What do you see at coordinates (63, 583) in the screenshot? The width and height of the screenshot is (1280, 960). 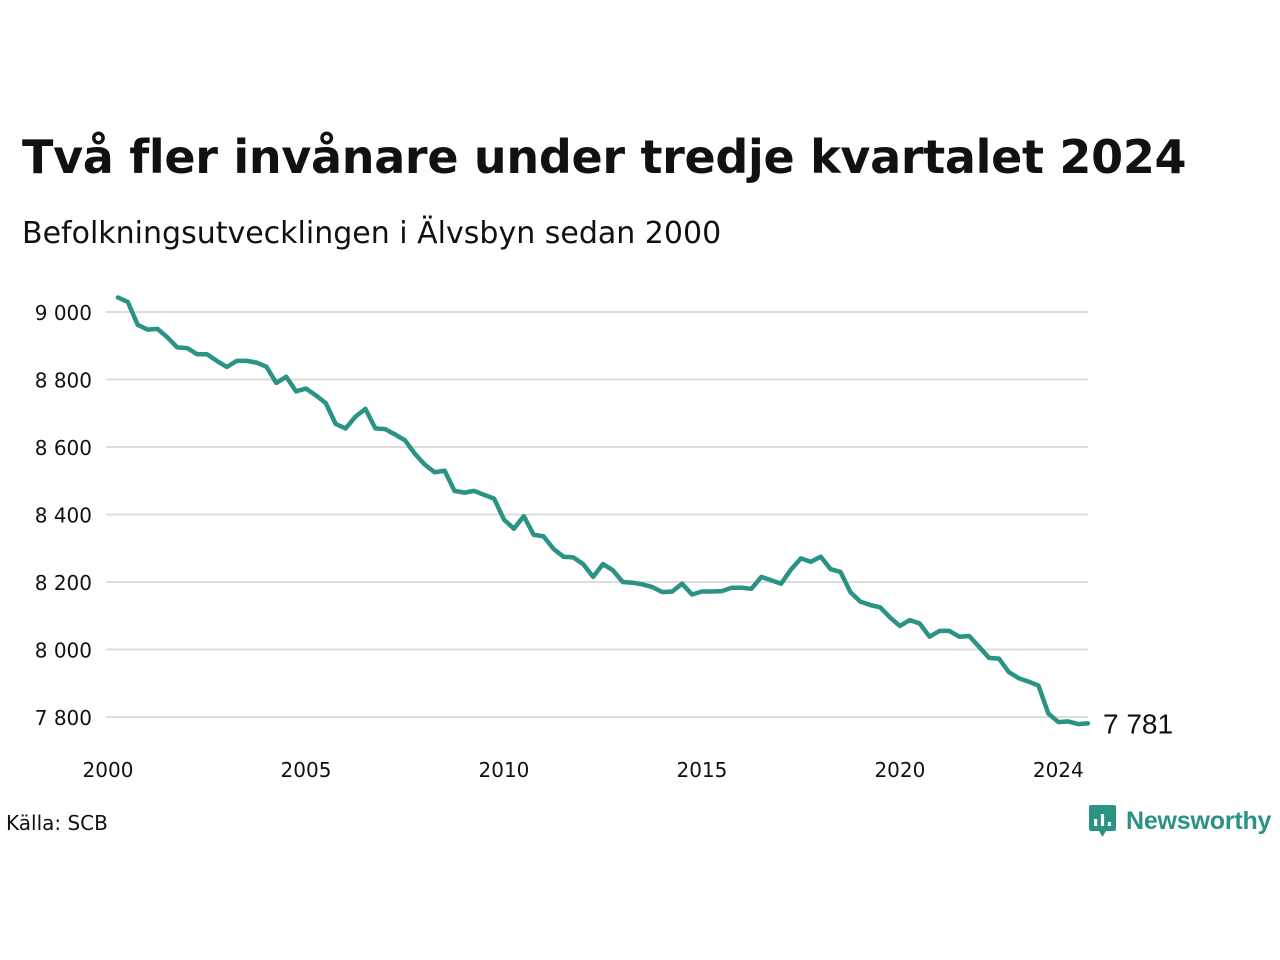 I see `y-tick-label: 8 200` at bounding box center [63, 583].